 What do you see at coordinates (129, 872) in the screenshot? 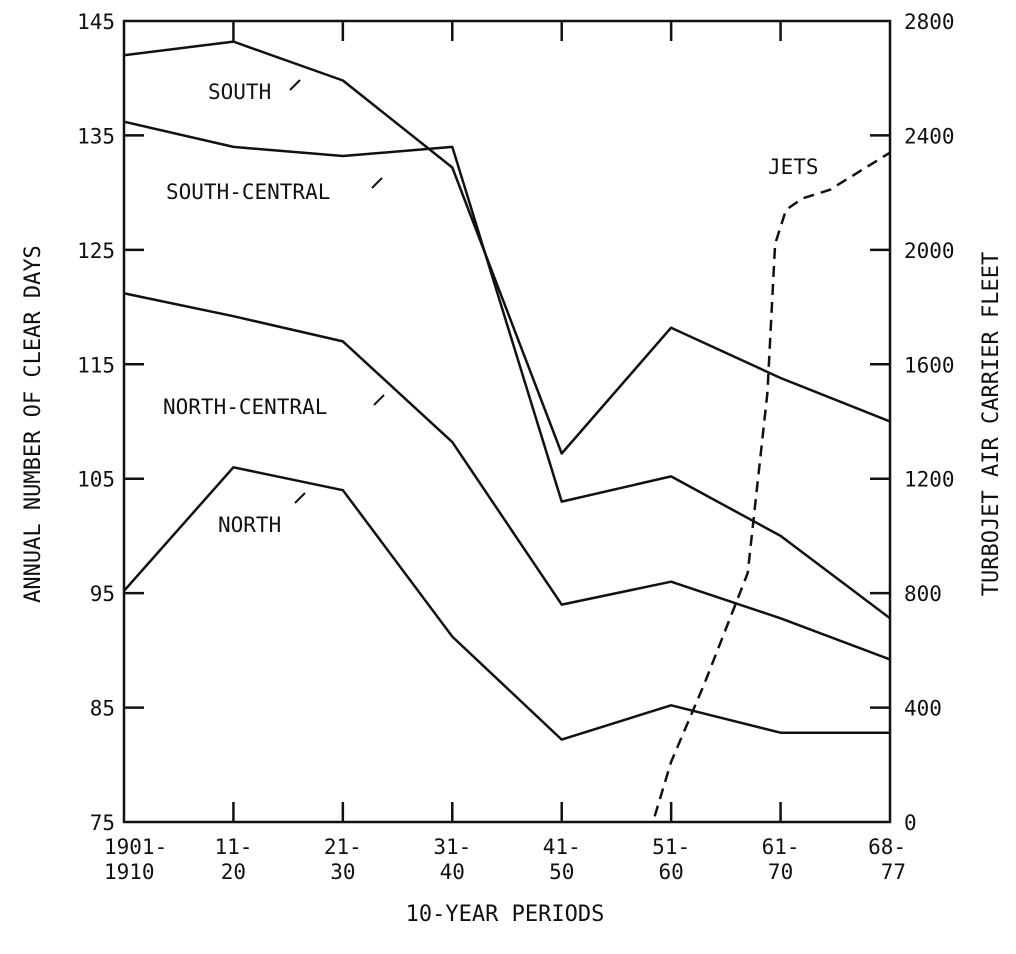
I see `x-tick-label: 1910` at bounding box center [129, 872].